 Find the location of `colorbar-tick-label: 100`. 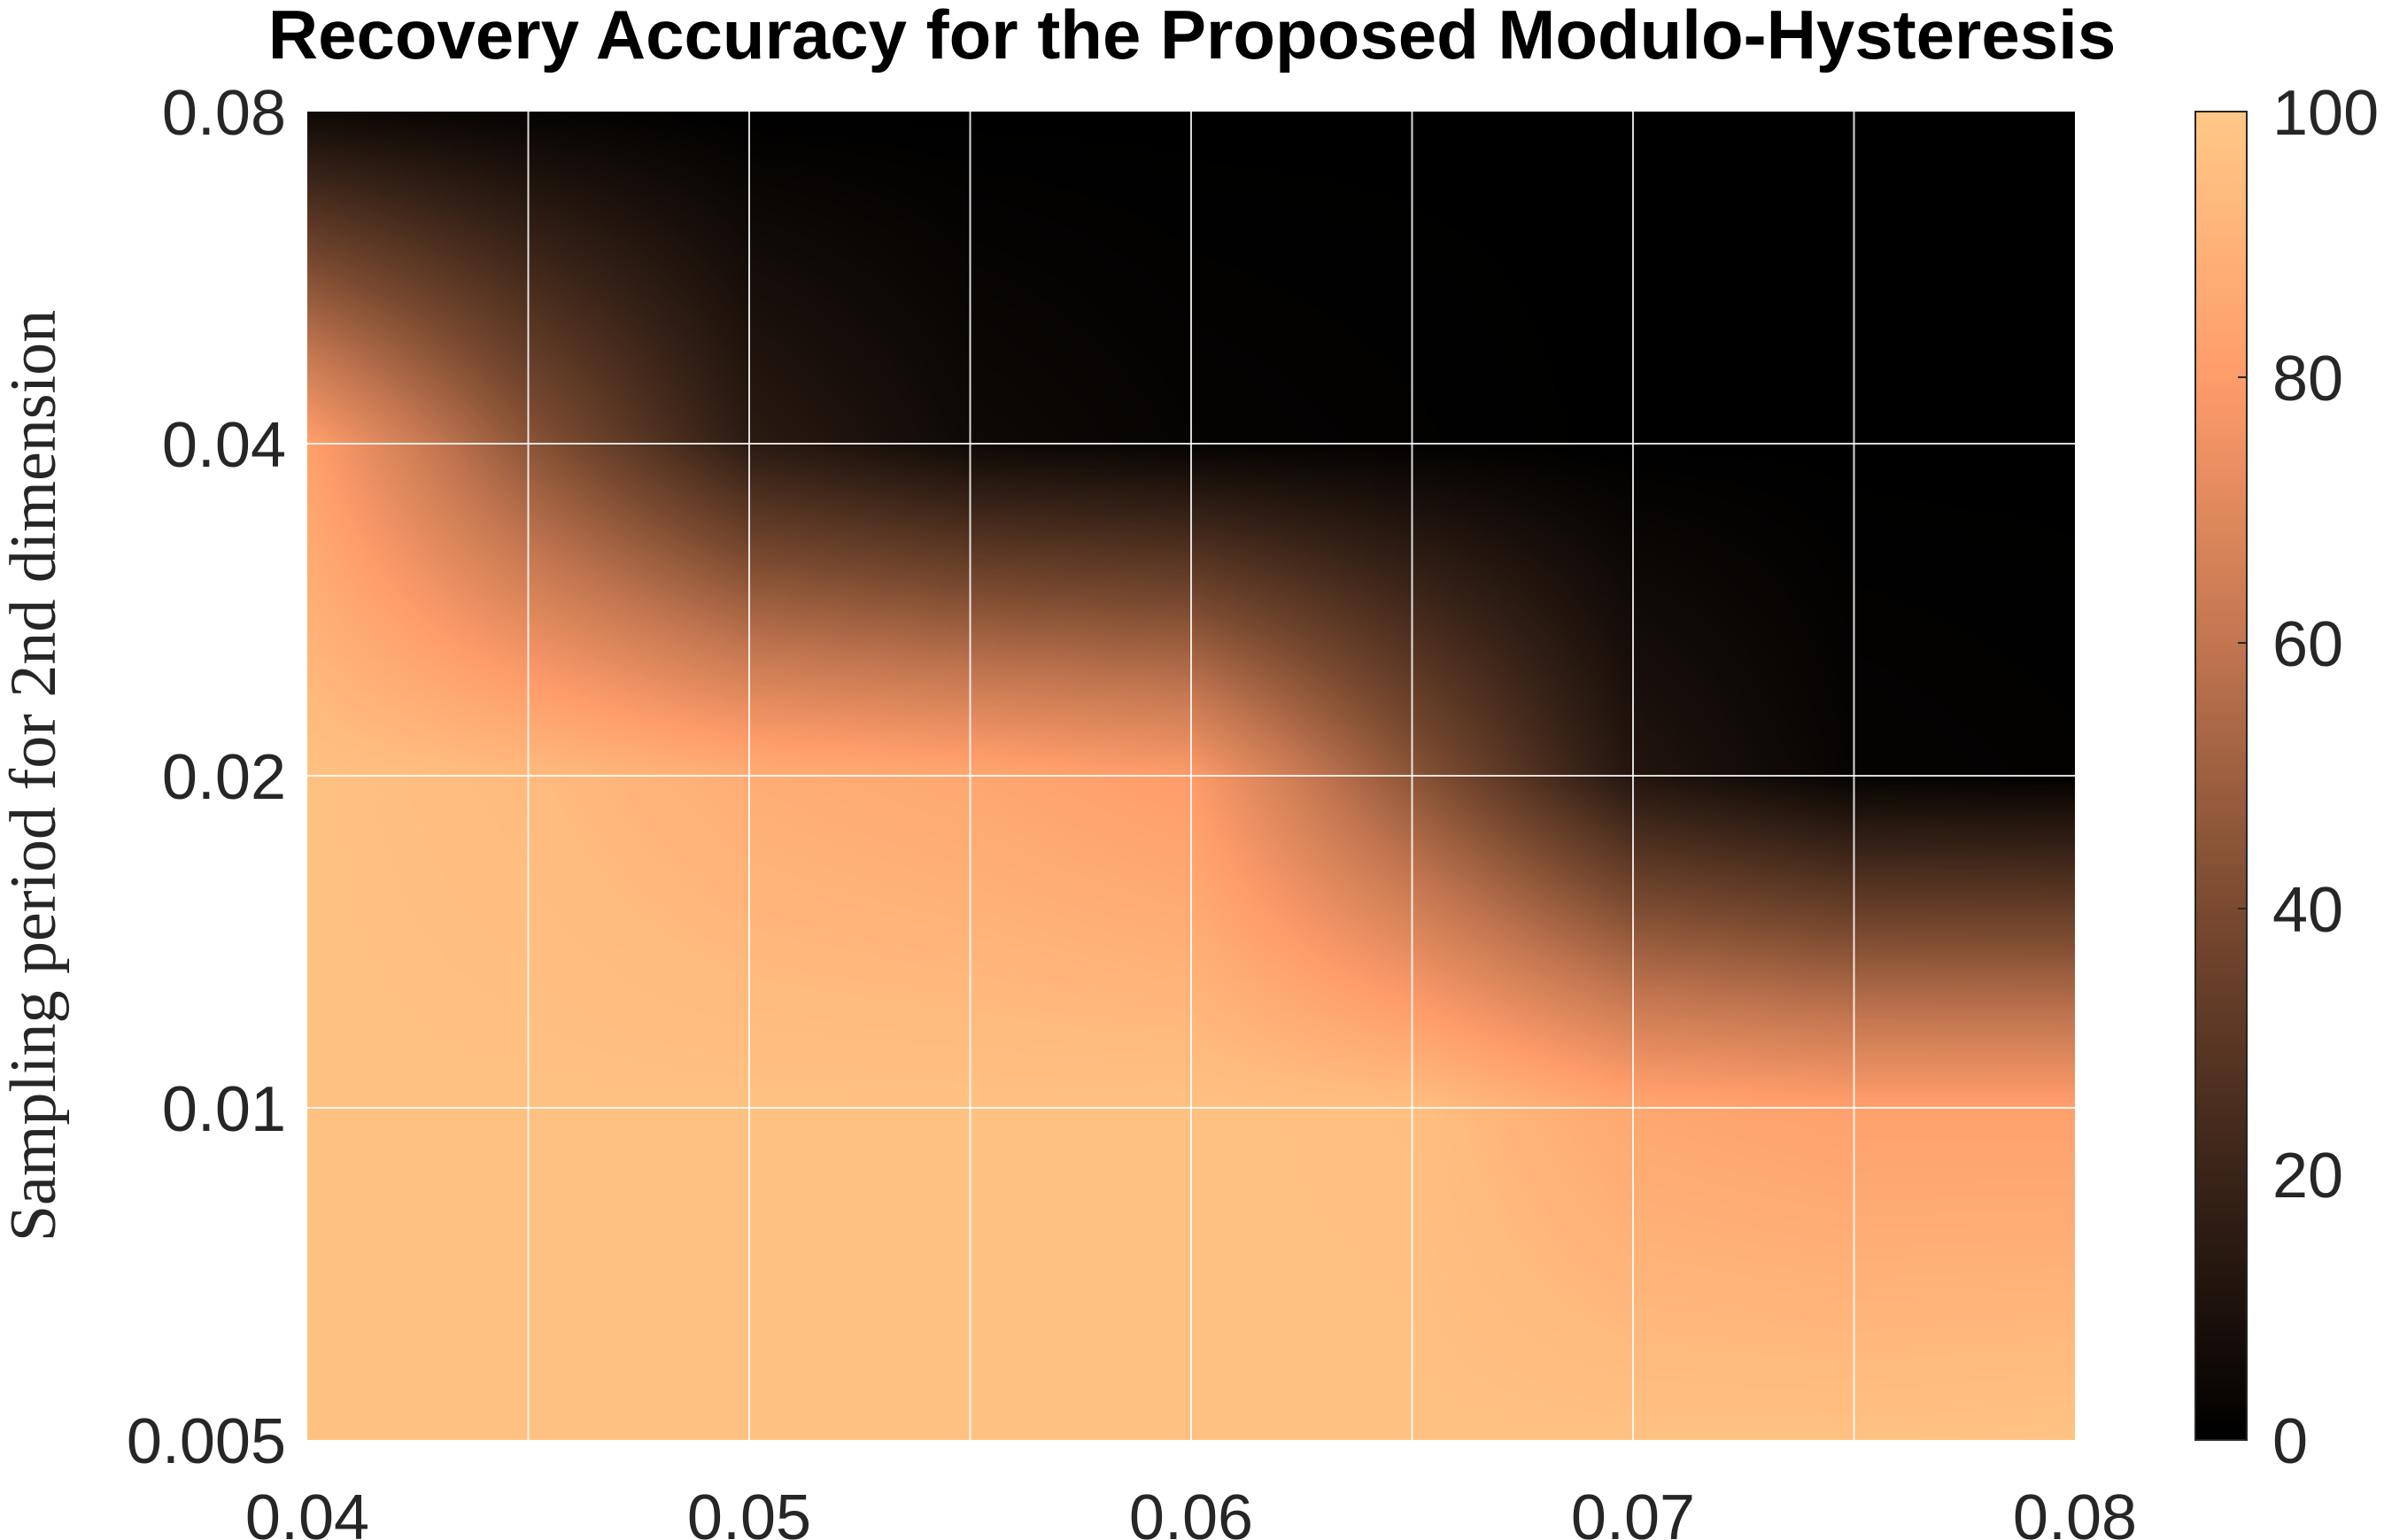

colorbar-tick-label: 100 is located at coordinates (2325, 113).